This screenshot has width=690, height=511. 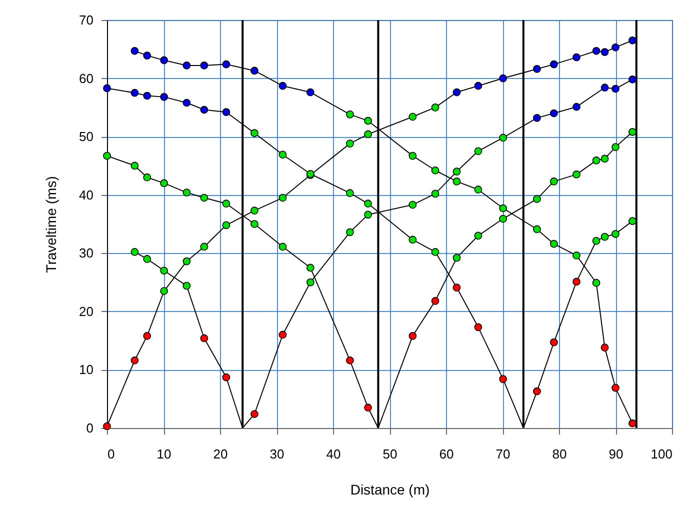 What do you see at coordinates (111, 454) in the screenshot?
I see `x-tick-label: 0` at bounding box center [111, 454].